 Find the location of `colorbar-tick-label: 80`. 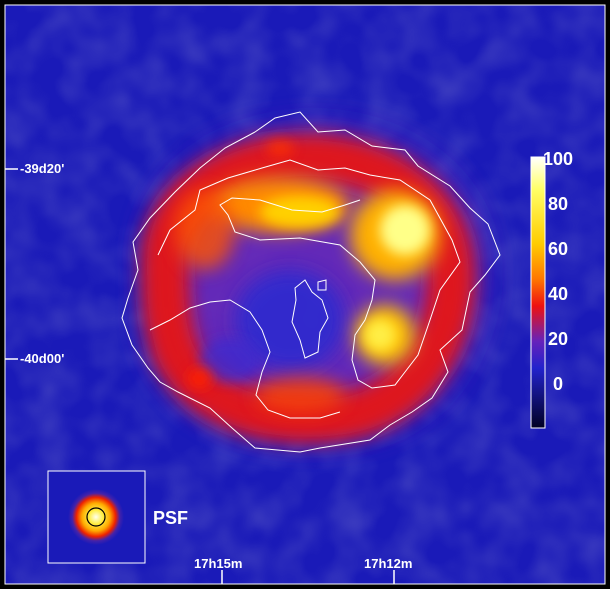

colorbar-tick-label: 80 is located at coordinates (558, 204).